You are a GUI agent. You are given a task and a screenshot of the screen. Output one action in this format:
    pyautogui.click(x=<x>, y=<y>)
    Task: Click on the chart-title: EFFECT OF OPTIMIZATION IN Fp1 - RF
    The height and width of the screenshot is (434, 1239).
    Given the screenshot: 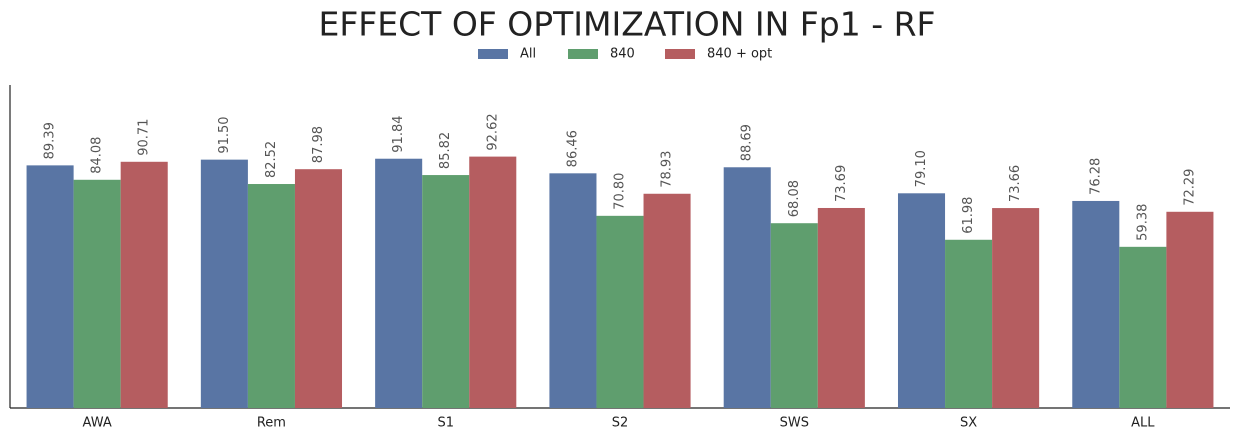 What is the action you would take?
    pyautogui.click(x=626, y=24)
    